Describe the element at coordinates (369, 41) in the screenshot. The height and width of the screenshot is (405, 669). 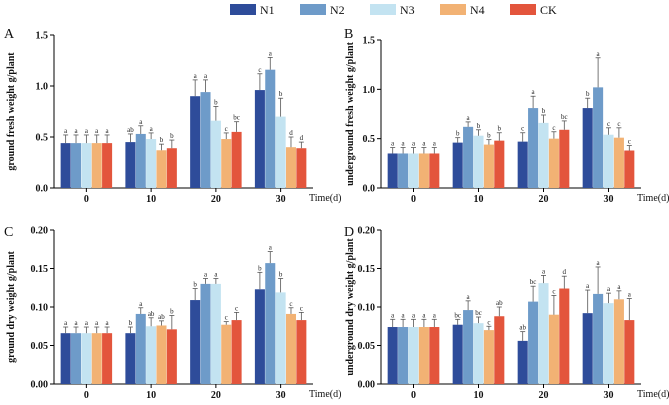
I see `y-tick-label-b: 1.5` at that location.